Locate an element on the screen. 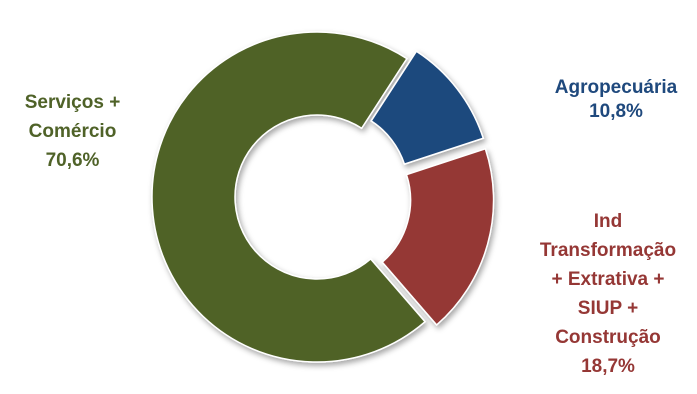  label-servicos-line-2: Comércio is located at coordinates (72, 131).